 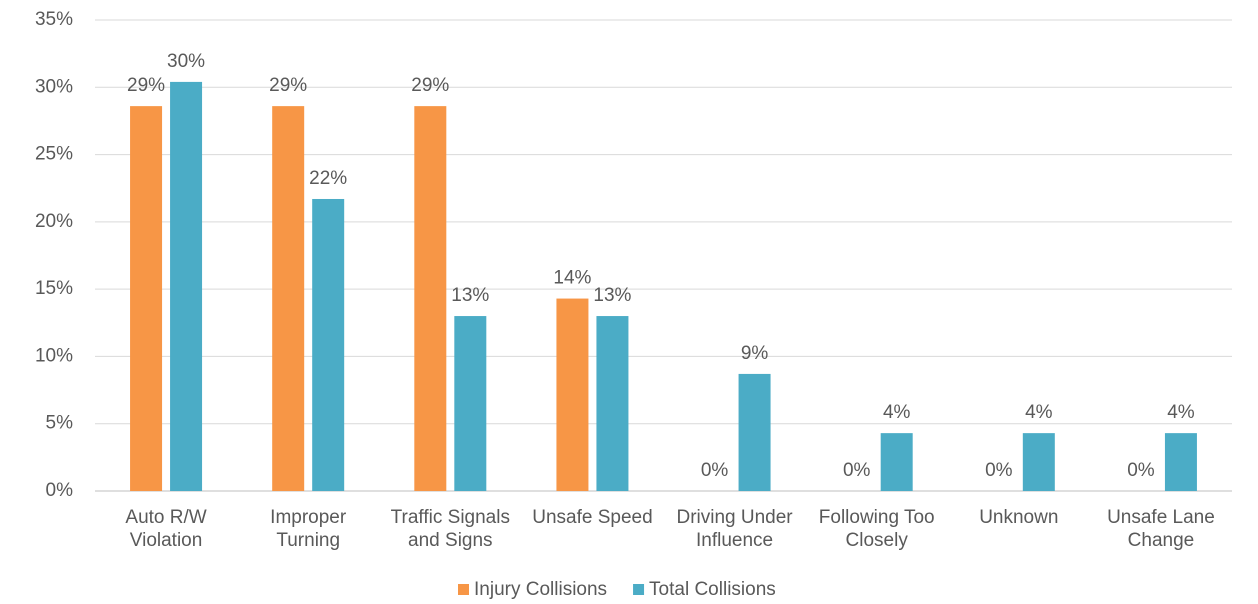 What do you see at coordinates (592, 517) in the screenshot?
I see `x-tick-label: Unsafe Speed` at bounding box center [592, 517].